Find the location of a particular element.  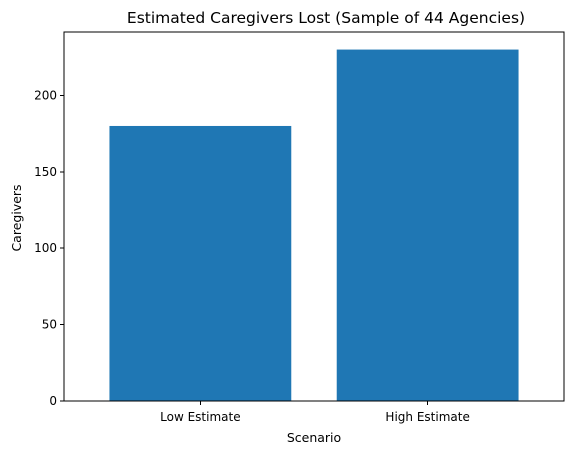

y-tick-label: 200 is located at coordinates (45, 95).